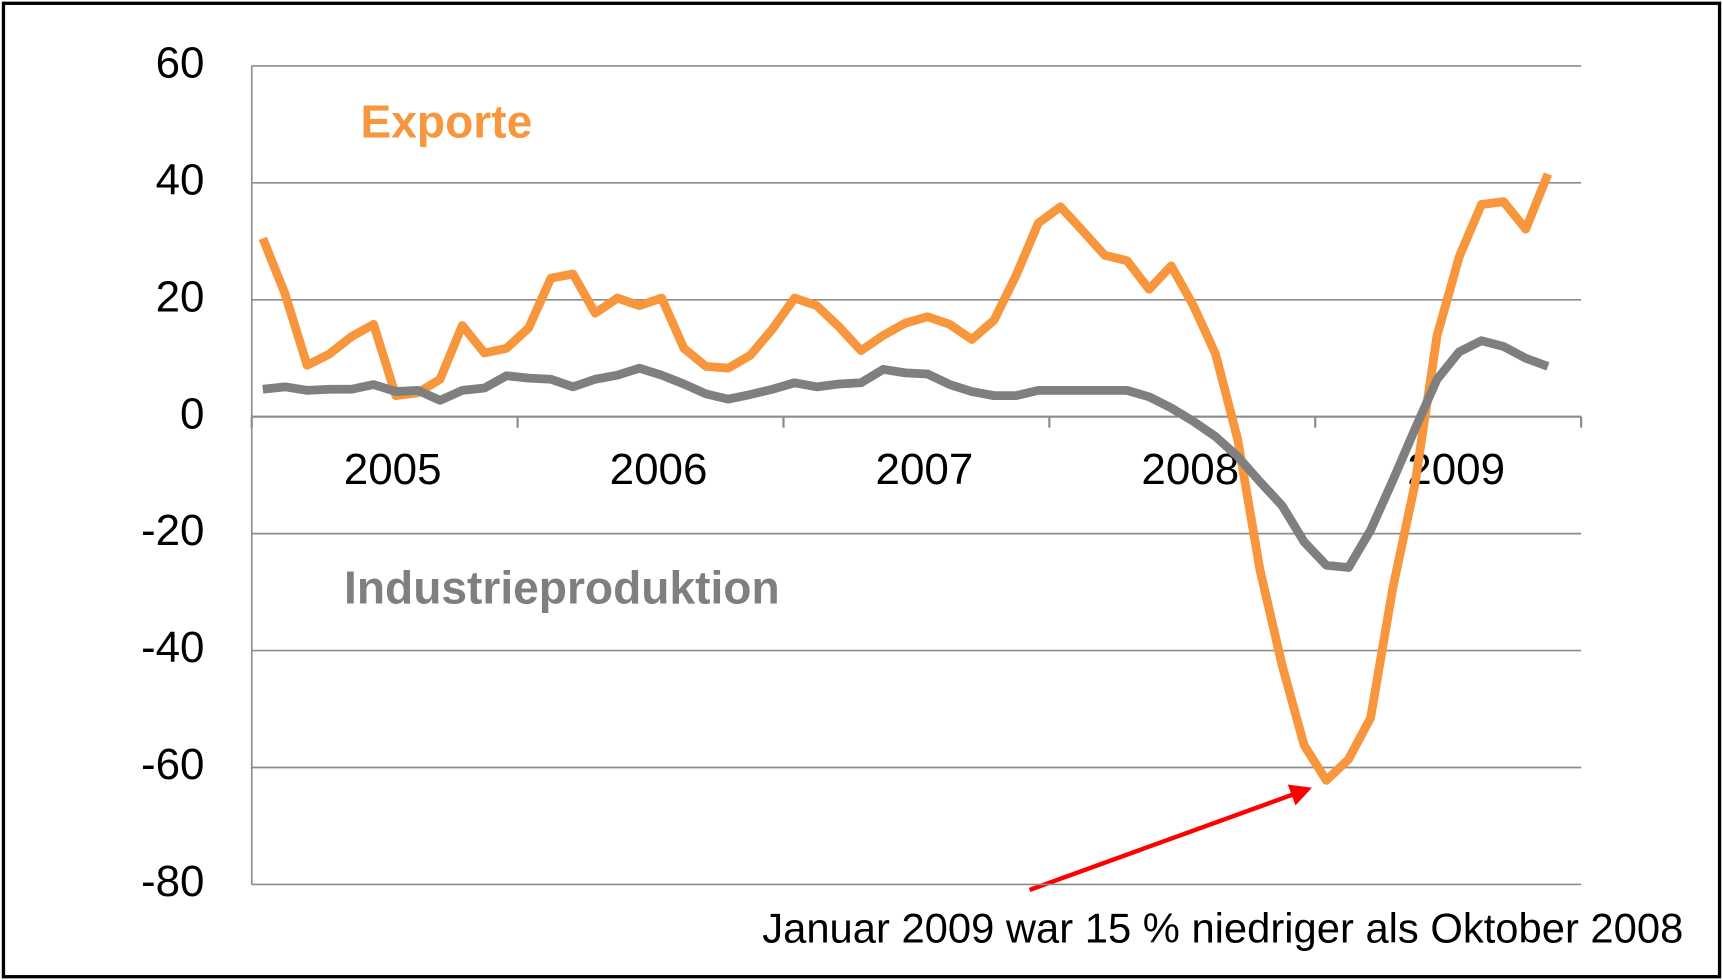  Describe the element at coordinates (1299, 795) in the screenshot. I see `arrow-head` at that location.